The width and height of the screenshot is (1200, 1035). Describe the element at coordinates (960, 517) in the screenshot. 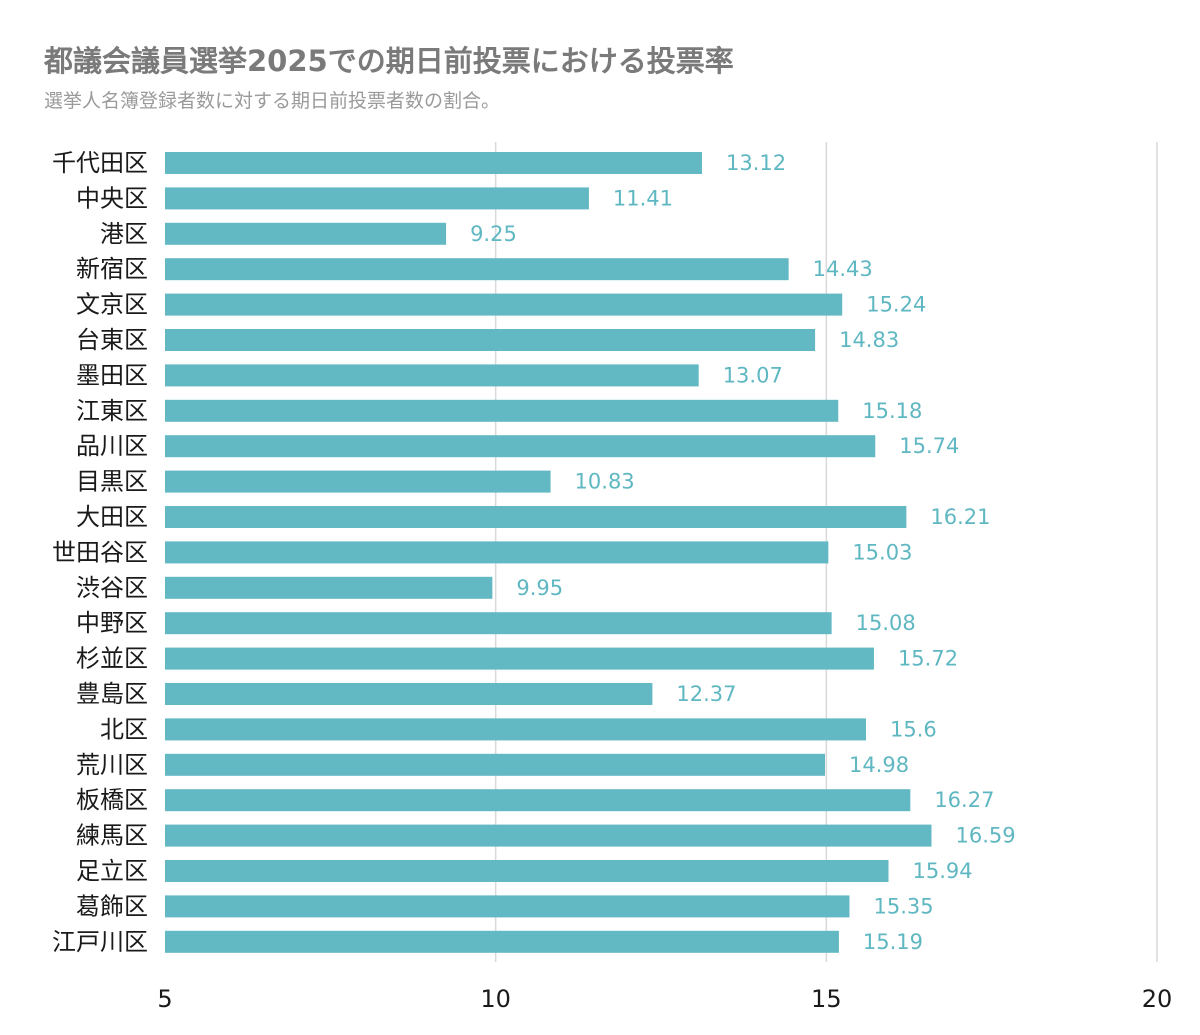

I see `value-label: 16.21` at that location.